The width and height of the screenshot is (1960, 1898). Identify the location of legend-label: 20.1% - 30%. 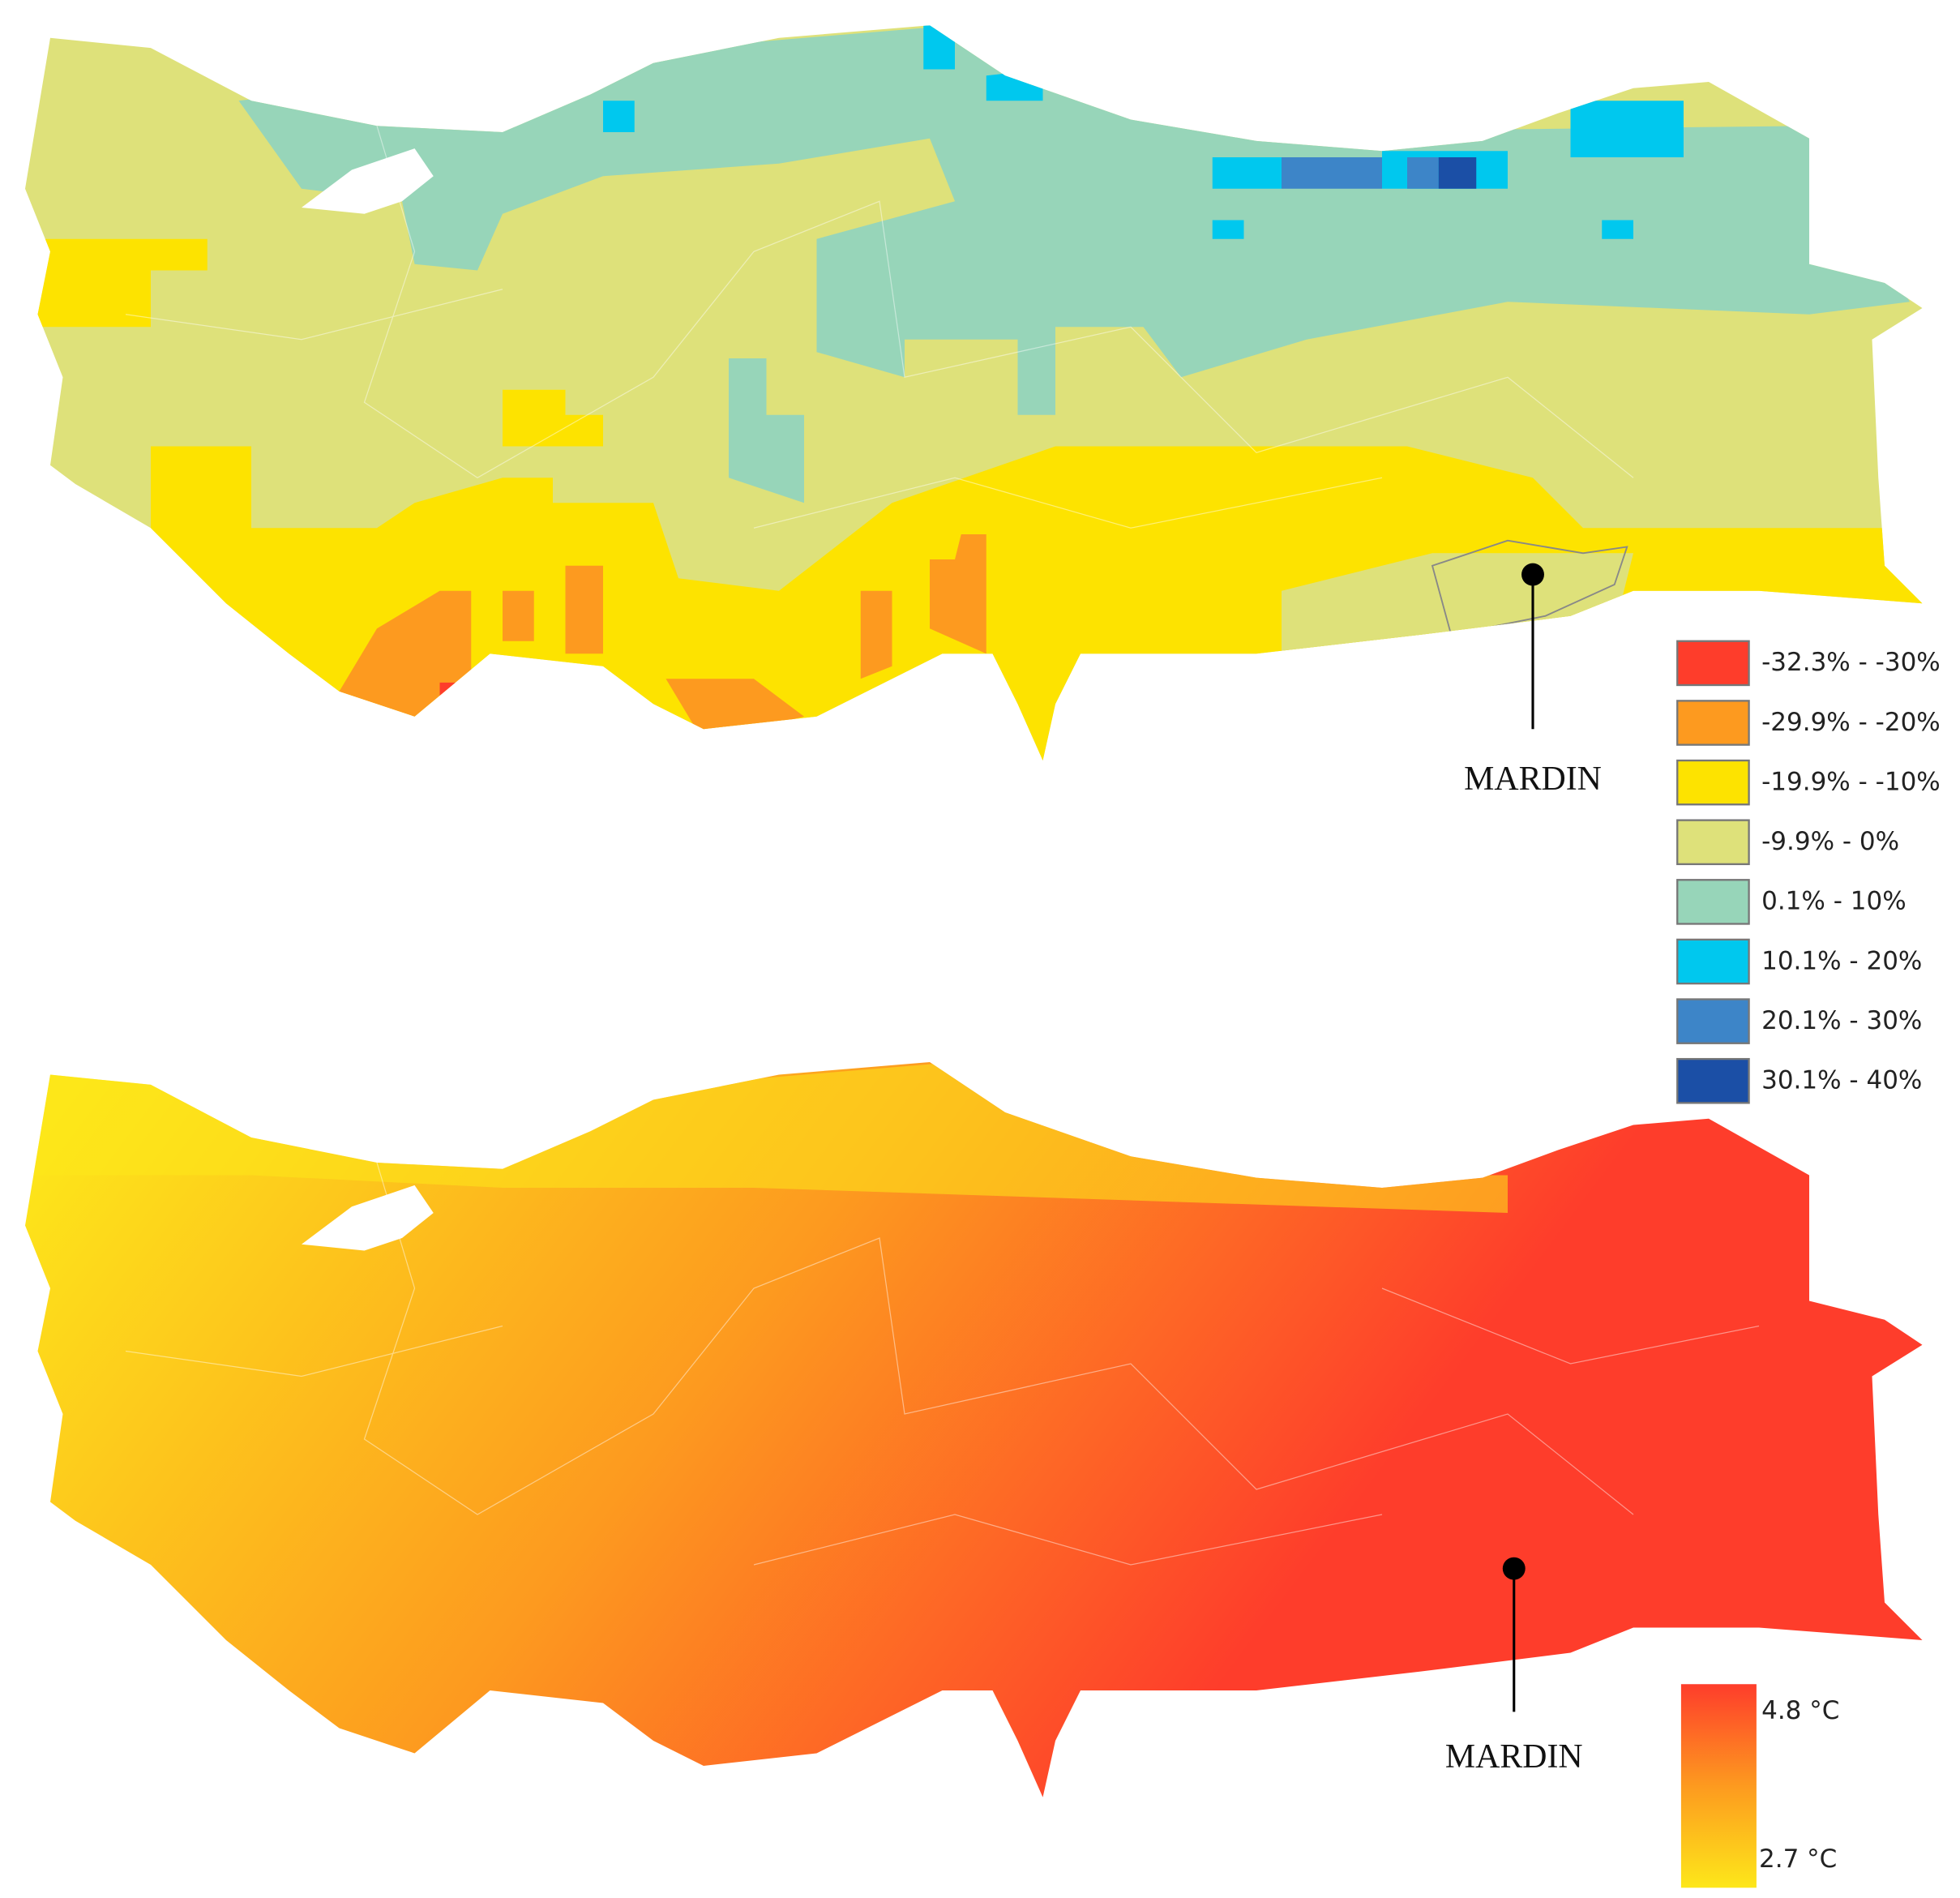
(1841, 1020).